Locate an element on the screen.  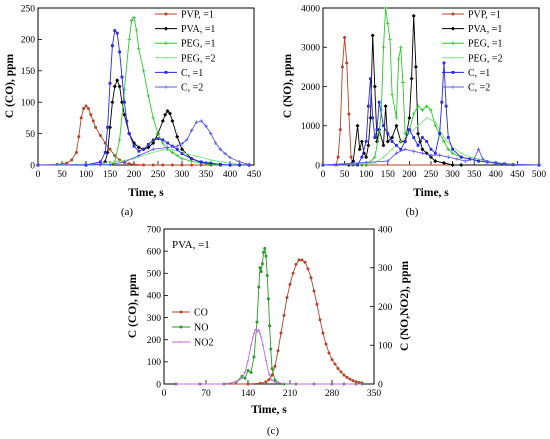
y-tick-label: 4000 is located at coordinates (310, 9).